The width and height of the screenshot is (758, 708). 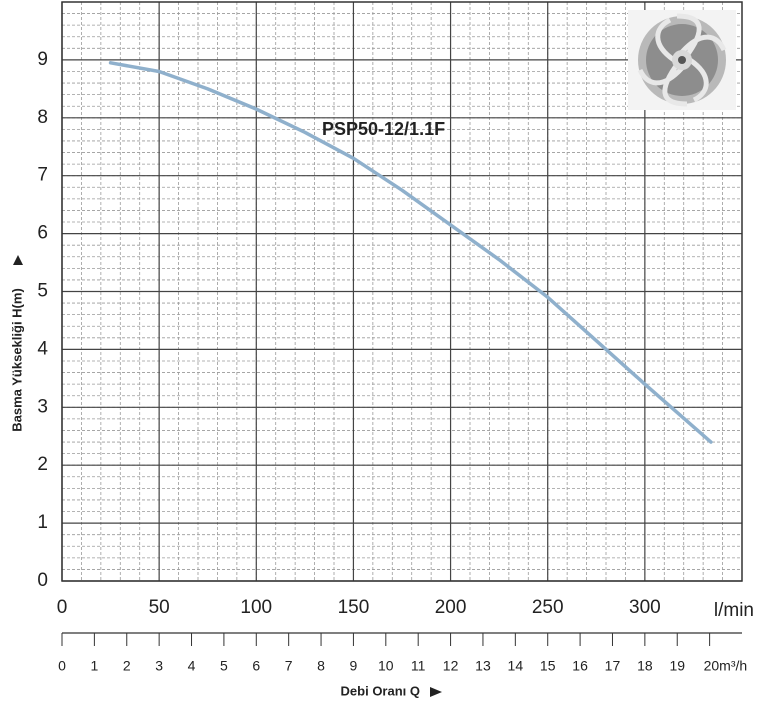 What do you see at coordinates (42, 59) in the screenshot?
I see `y-tick-label: 9` at bounding box center [42, 59].